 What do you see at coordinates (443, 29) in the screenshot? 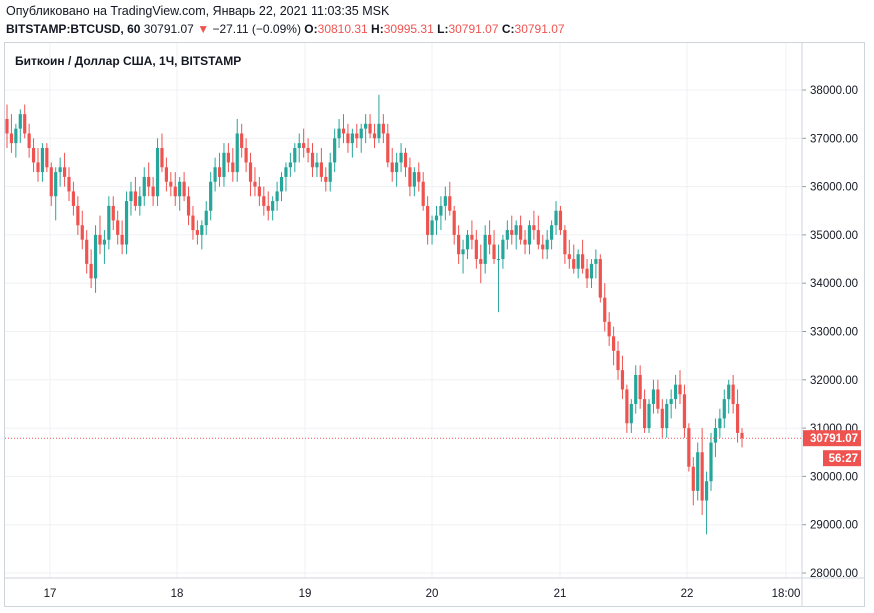
I see `low-label: L:` at bounding box center [443, 29].